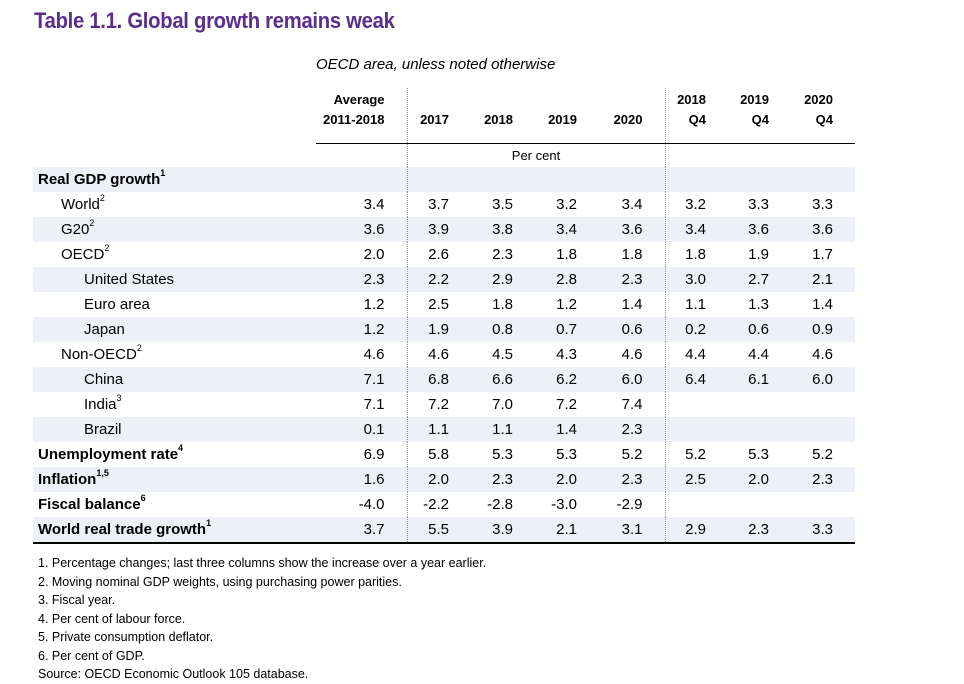 The image size is (964, 684). Describe the element at coordinates (438, 254) in the screenshot. I see `cell-value: 2.6` at that location.